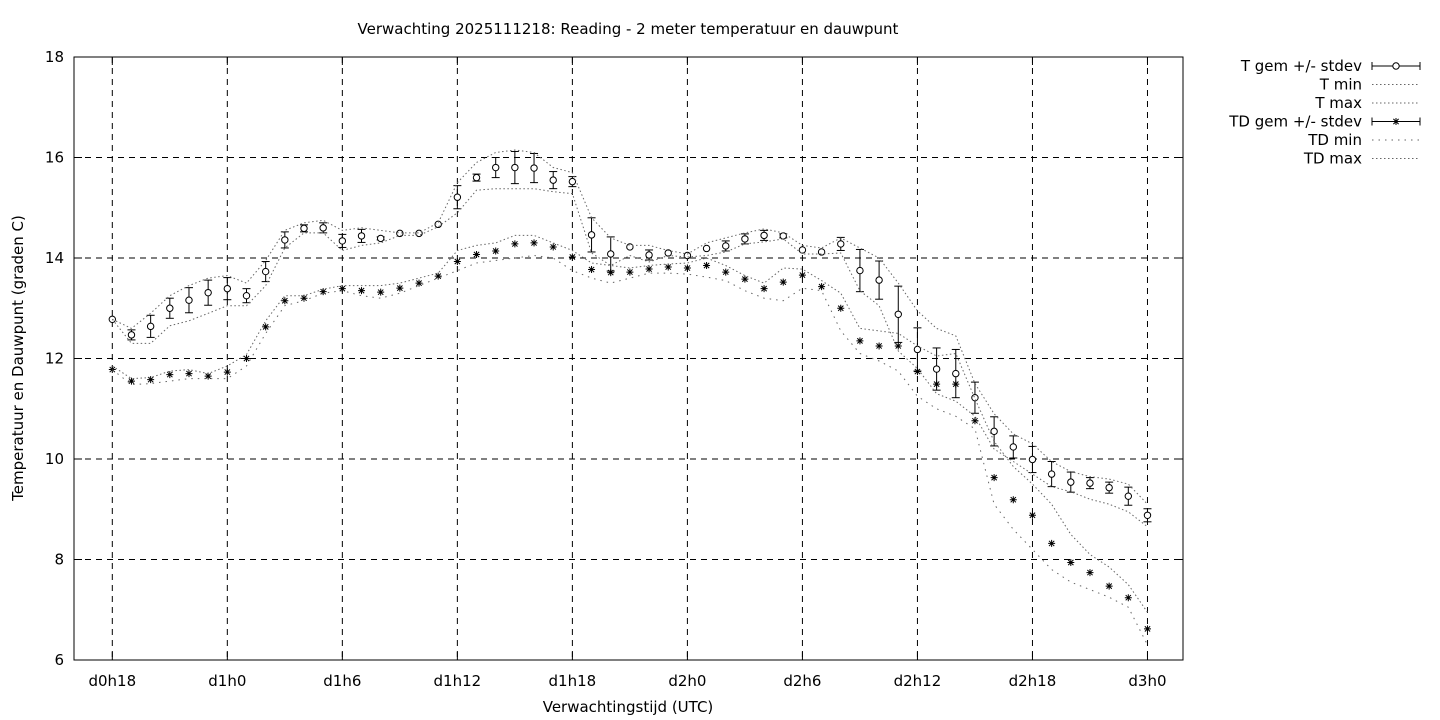 The height and width of the screenshot is (720, 1440). Describe the element at coordinates (227, 681) in the screenshot. I see `x-tick-label: d1h0` at that location.